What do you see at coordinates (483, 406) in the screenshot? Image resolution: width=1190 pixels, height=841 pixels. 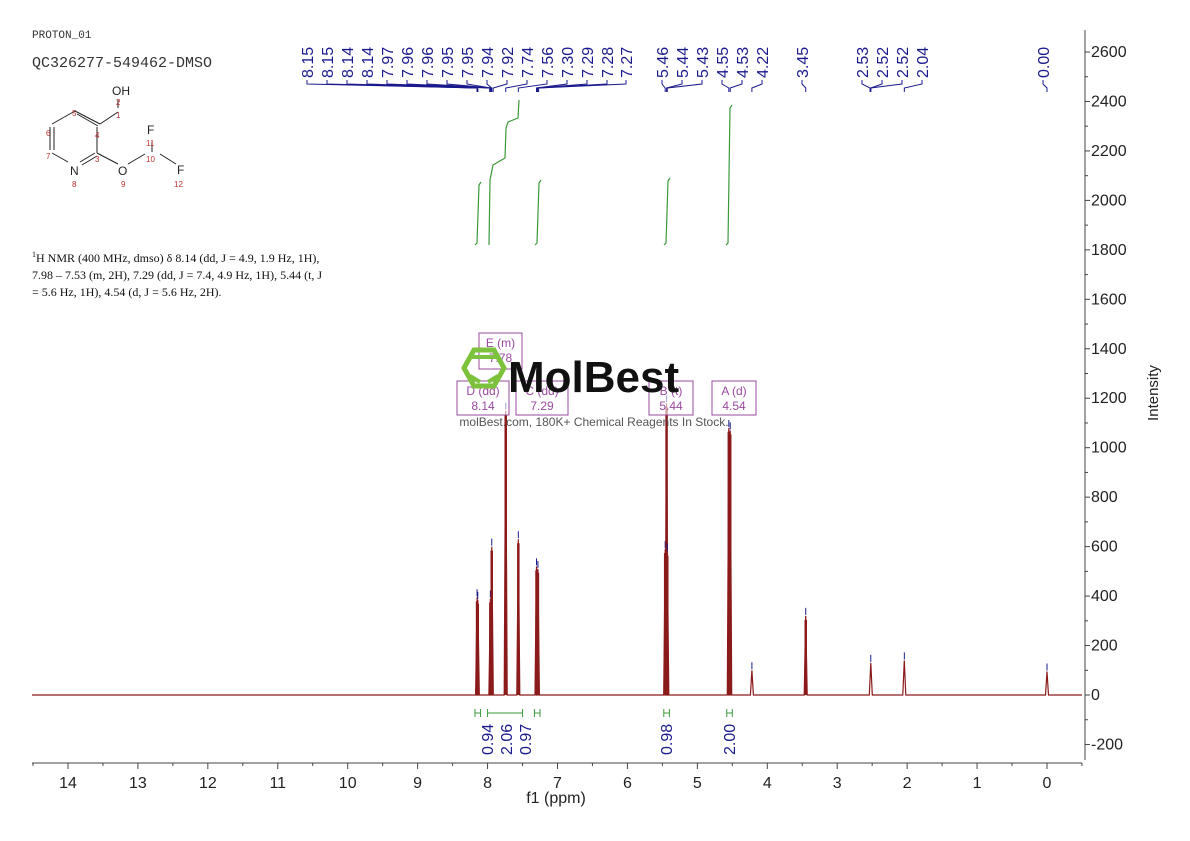 I see `multiplet-shift: 8.14` at bounding box center [483, 406].